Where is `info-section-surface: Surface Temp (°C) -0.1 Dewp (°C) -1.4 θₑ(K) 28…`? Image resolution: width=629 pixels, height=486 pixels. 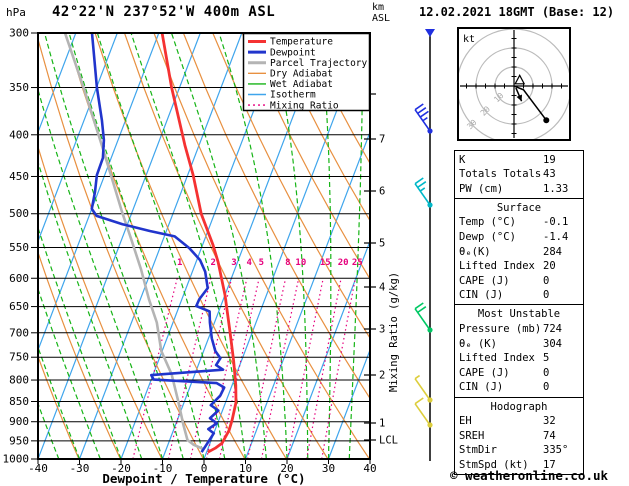 info-section-surface: Surface Temp (°C) -0.1 Dewp (°C) -1.4 θₑ(K) 28… is located at coordinates (519, 251).